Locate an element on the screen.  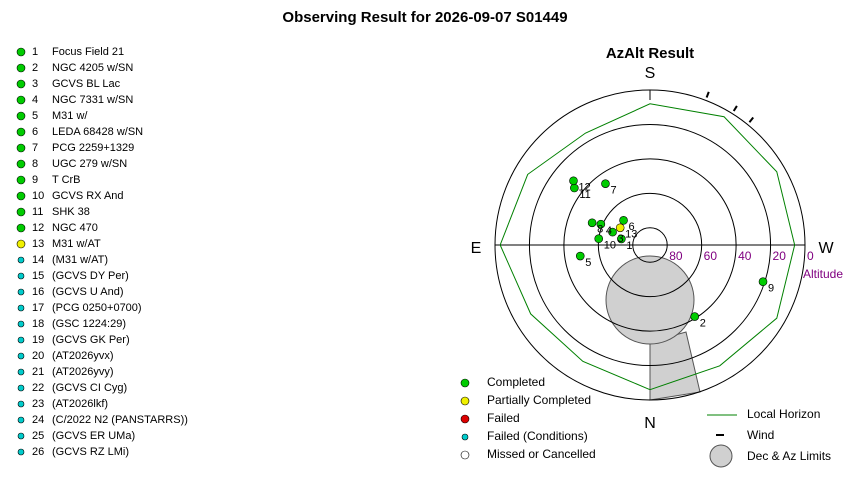
target-number: 5 is located at coordinates (35, 116).